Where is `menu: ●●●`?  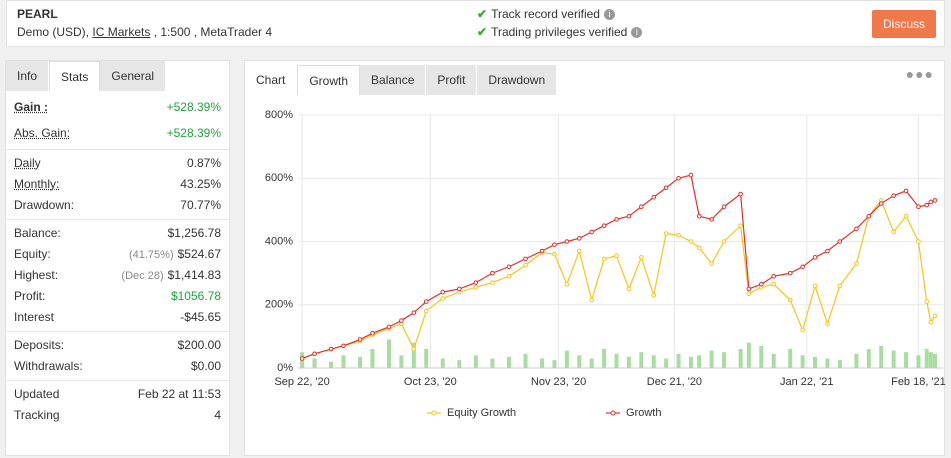
menu: ●●● is located at coordinates (919, 74).